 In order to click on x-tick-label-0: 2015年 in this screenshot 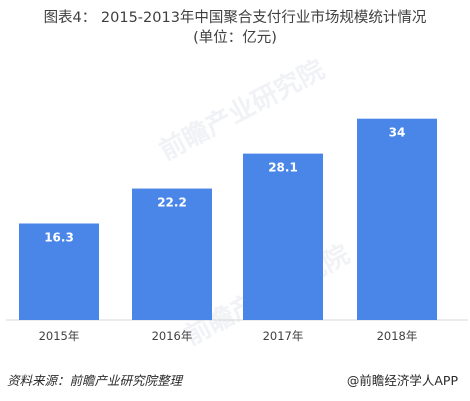, I will do `click(59, 336)`.